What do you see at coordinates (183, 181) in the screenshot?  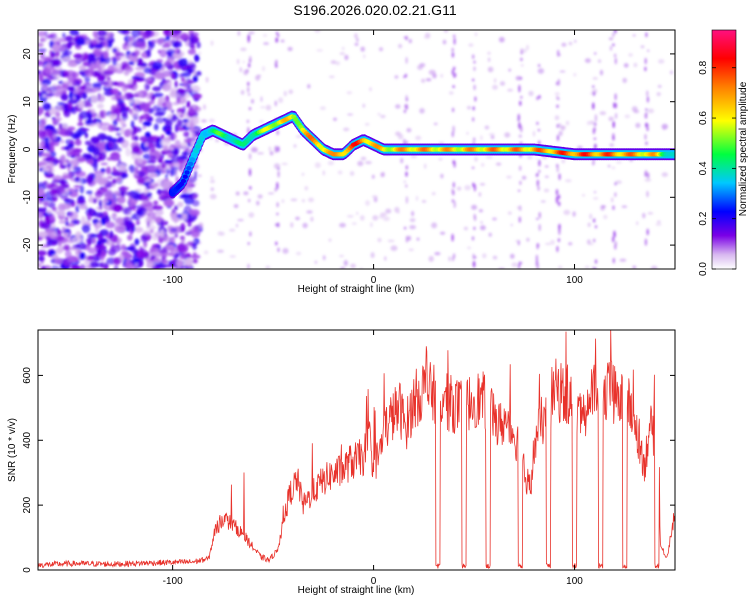 I see `ridge-core` at bounding box center [183, 181].